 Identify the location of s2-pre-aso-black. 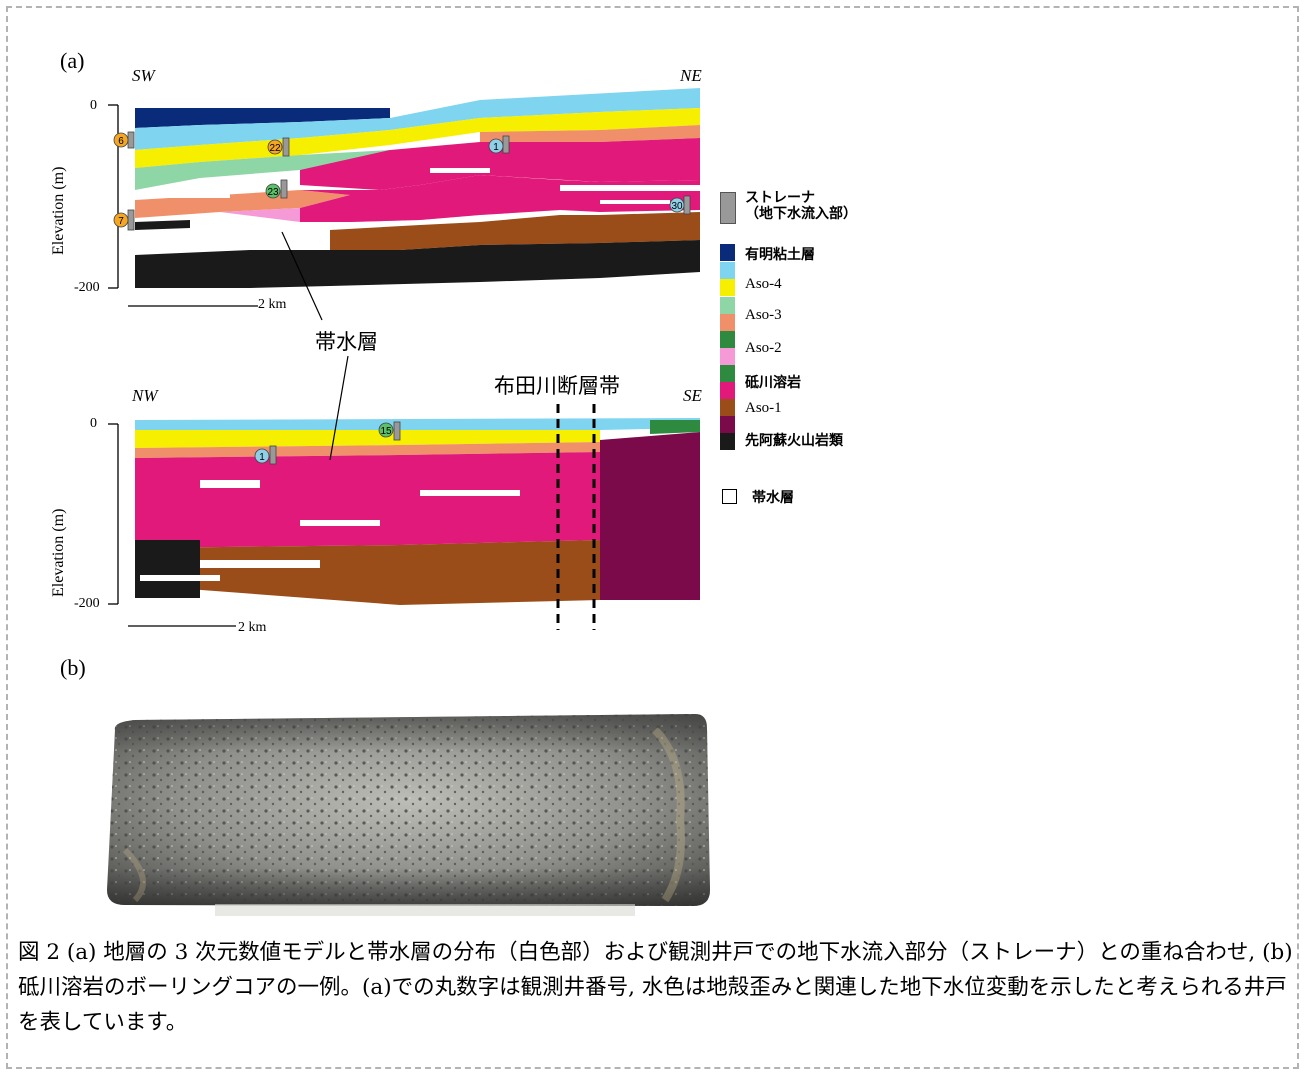
(167, 569).